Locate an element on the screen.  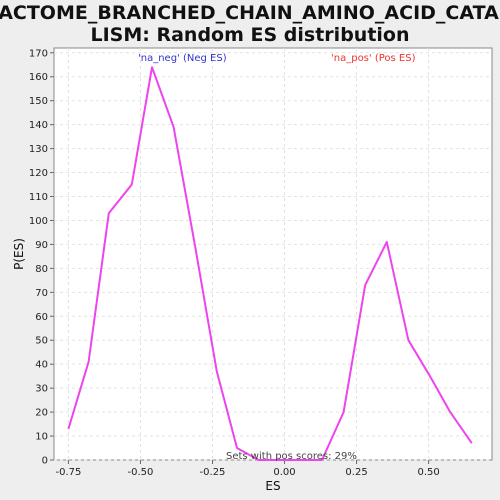
y-tick-label: 170 is located at coordinates (38, 53).